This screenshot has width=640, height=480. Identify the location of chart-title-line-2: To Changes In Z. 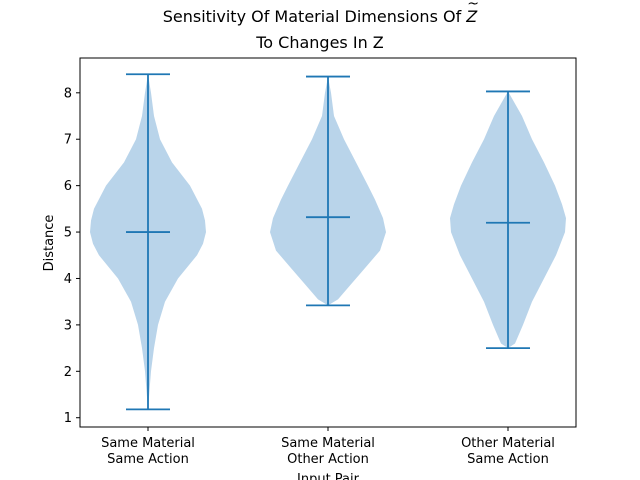
(320, 42).